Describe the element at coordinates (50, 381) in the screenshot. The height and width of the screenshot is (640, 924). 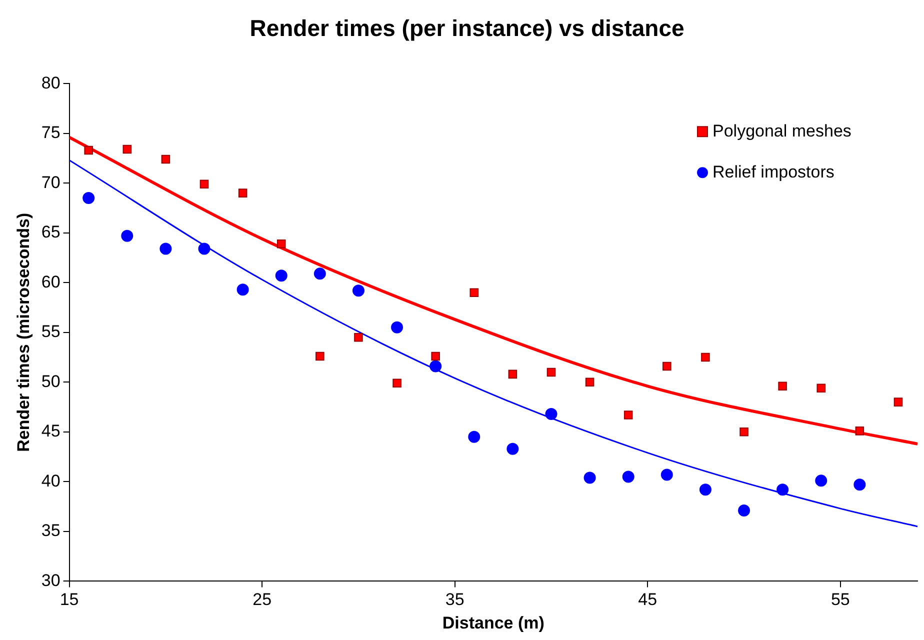
I see `y-tick-label: 50` at that location.